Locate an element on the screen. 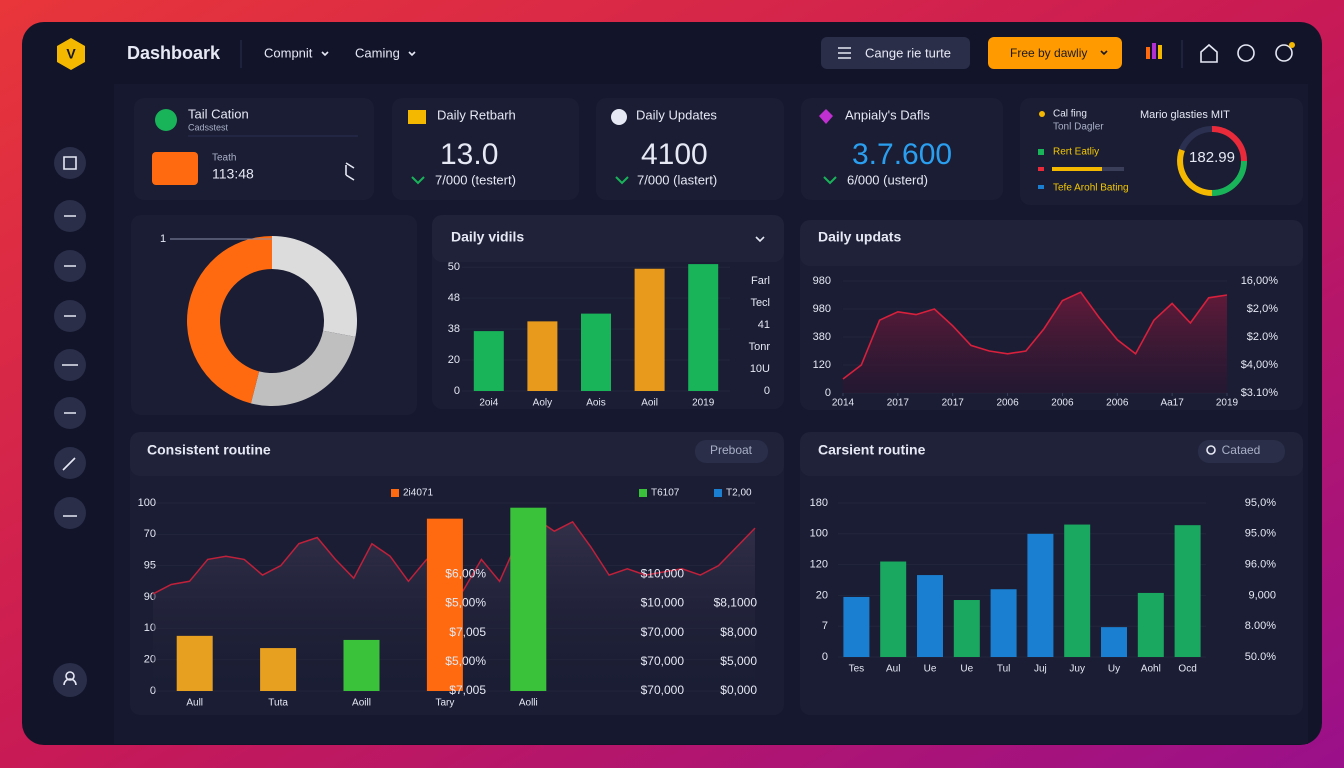 Image resolution: width=1344 pixels, height=768 pixels. logo is located at coordinates (71, 54).